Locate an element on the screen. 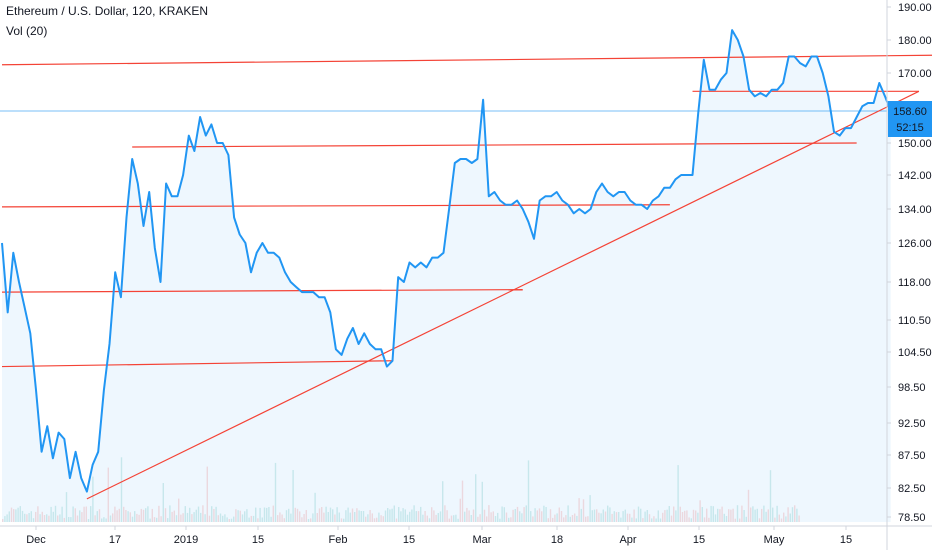 This screenshot has height=550, width=932. price-tick-label: 98.50 is located at coordinates (912, 388).